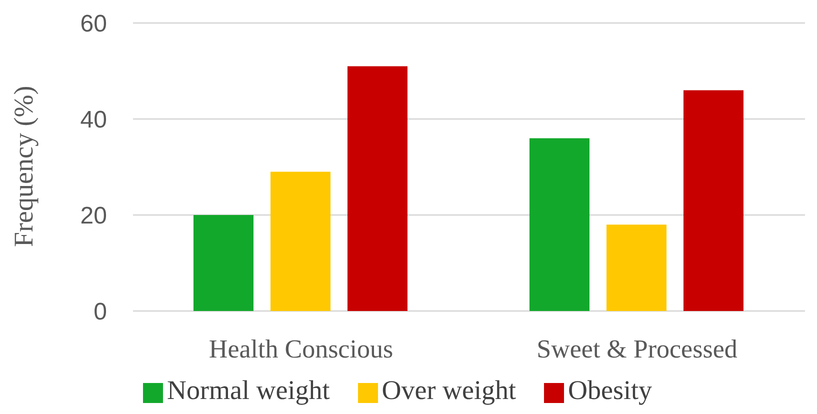  Describe the element at coordinates (449, 390) in the screenshot. I see `legend-label: Over weight` at that location.